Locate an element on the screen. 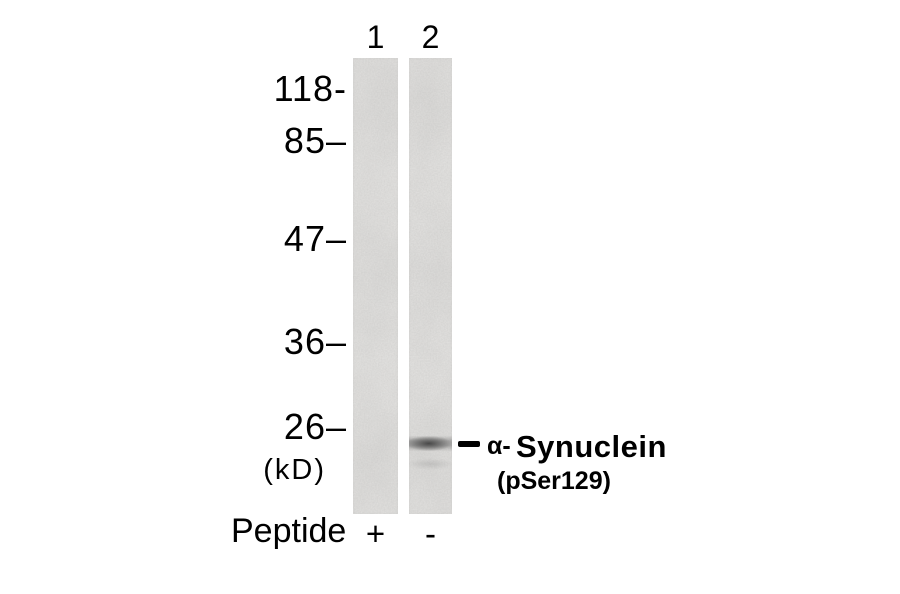  annotation-alpha-prefix: α- is located at coordinates (499, 446).